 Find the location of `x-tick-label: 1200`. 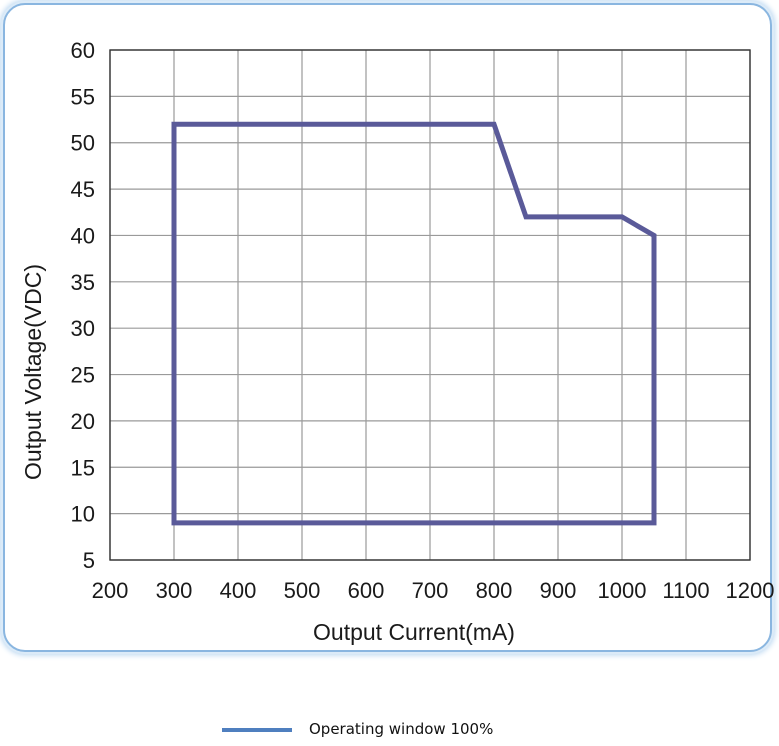

x-tick-label: 1200 is located at coordinates (750, 590).